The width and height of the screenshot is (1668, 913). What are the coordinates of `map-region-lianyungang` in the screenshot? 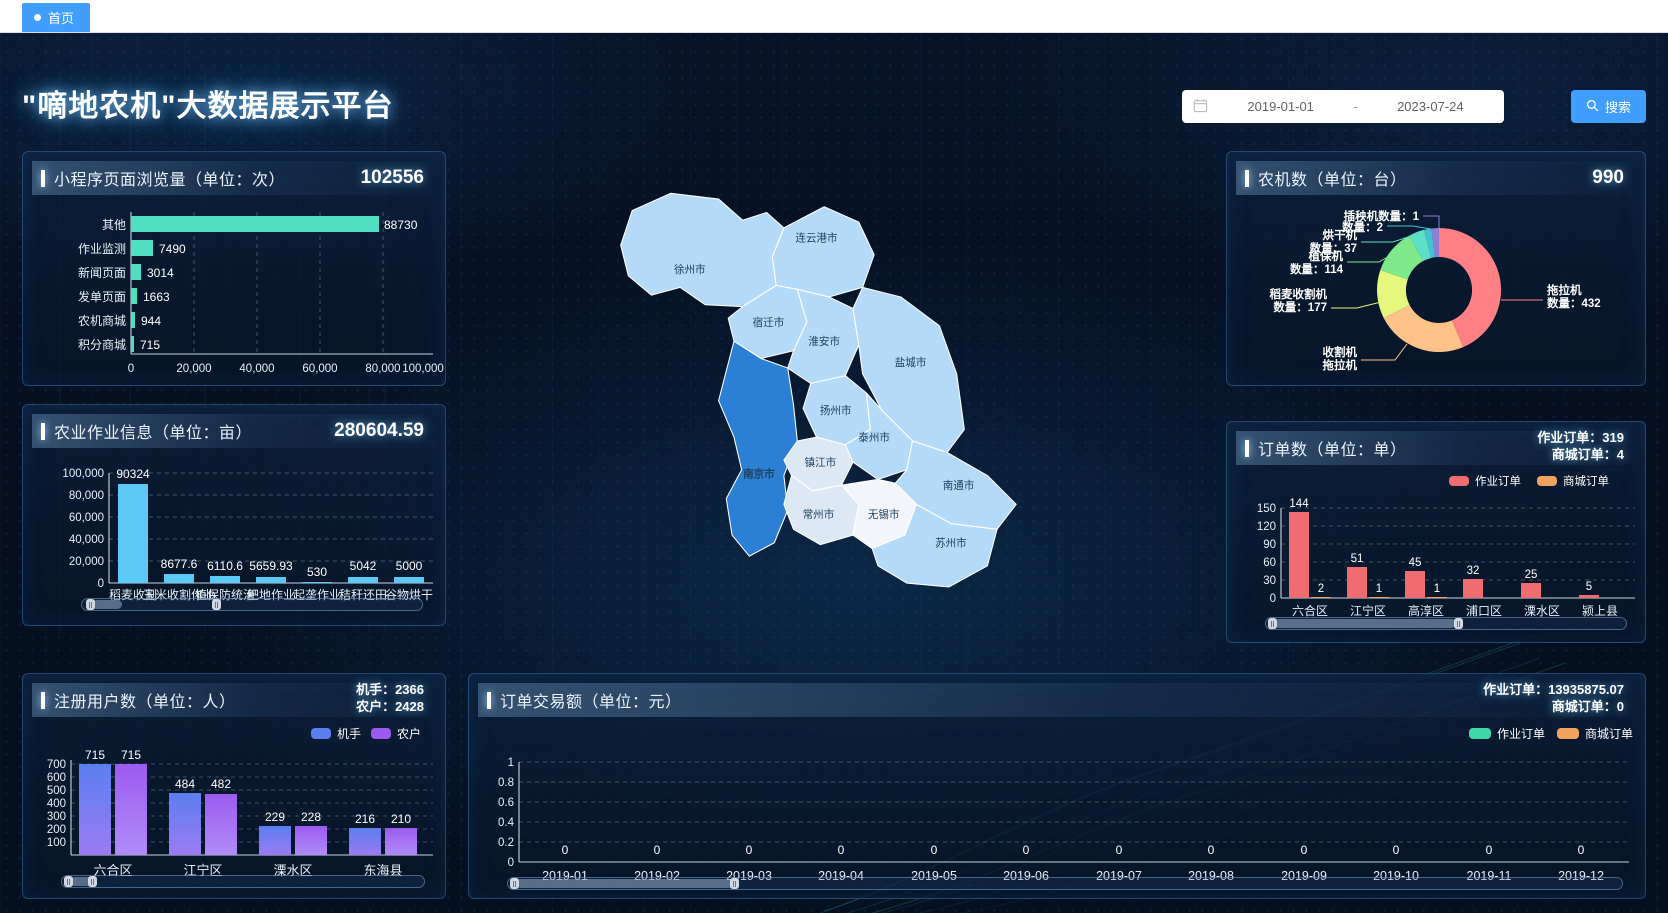 It's located at (823, 252).